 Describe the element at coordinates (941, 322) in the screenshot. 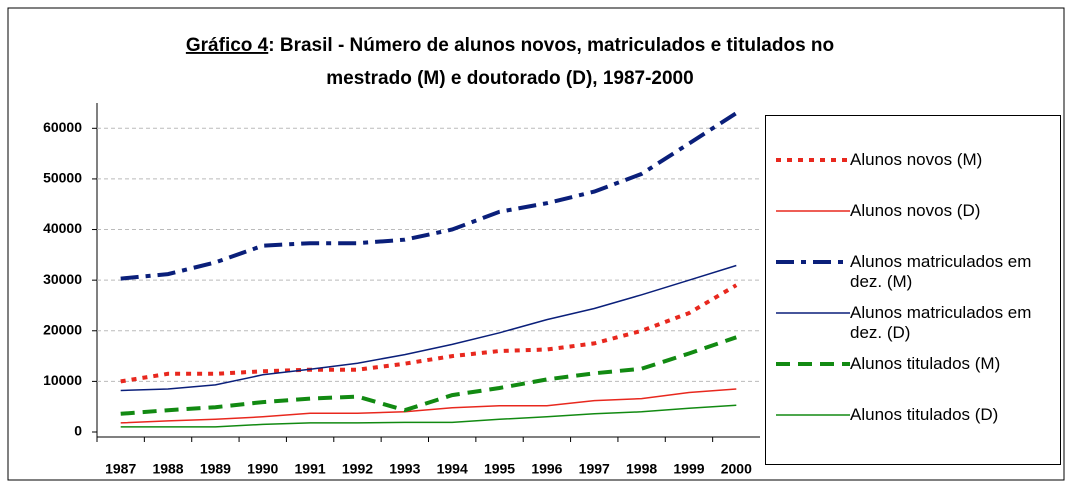

I see `legend-label: Alunos matriculados em dez. (D)` at that location.